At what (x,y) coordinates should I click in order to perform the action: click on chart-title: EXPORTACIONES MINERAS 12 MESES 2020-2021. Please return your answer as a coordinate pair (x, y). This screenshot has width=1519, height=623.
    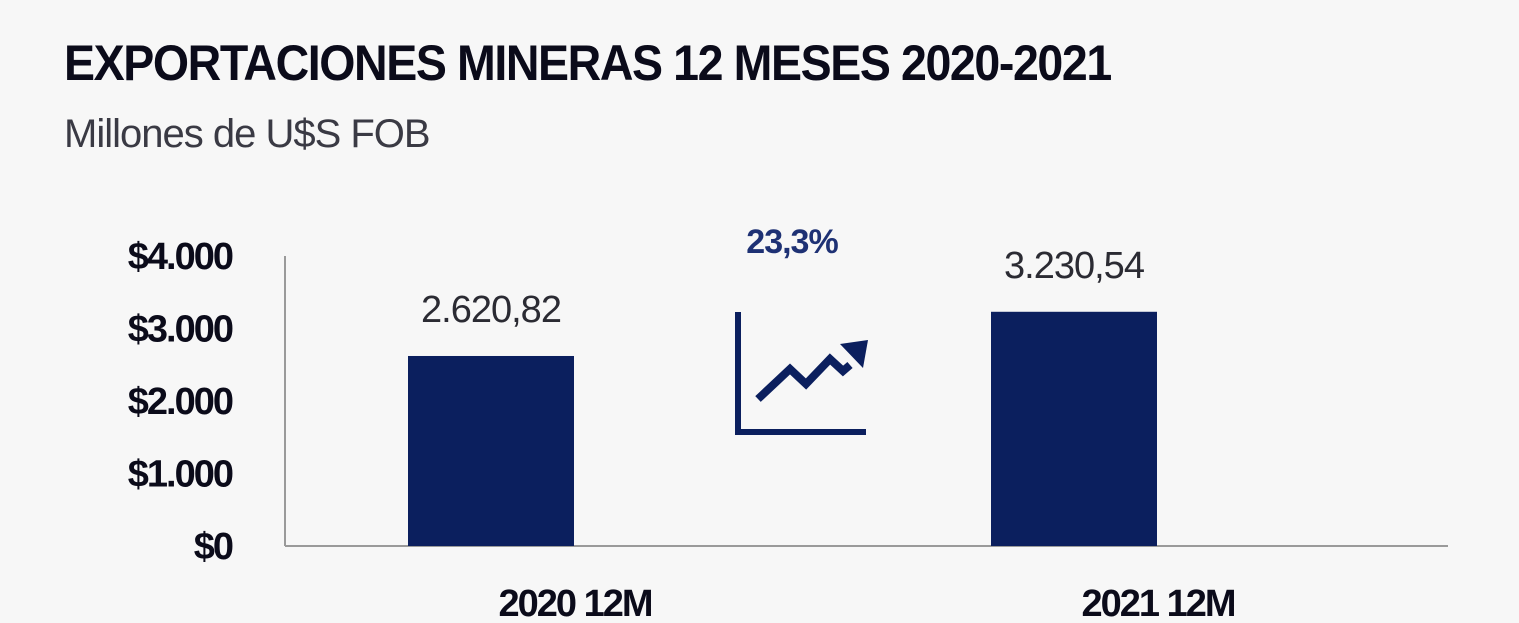
    Looking at the image, I should click on (588, 63).